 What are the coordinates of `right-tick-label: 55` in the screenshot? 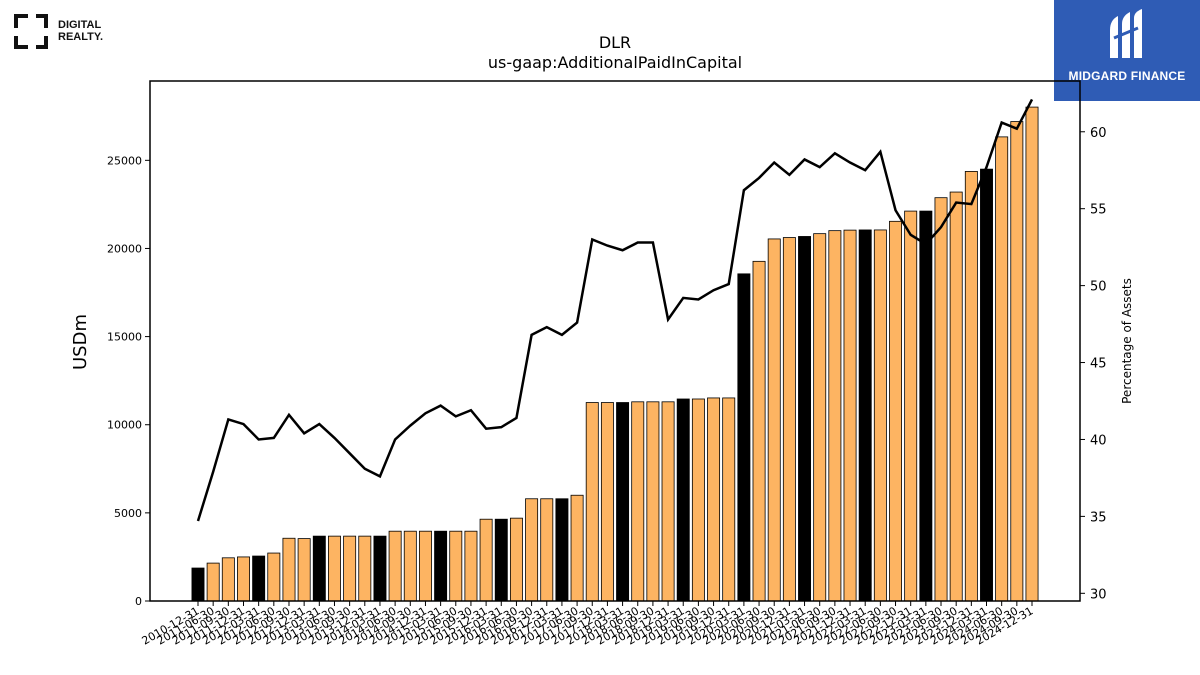 It's located at (1098, 210).